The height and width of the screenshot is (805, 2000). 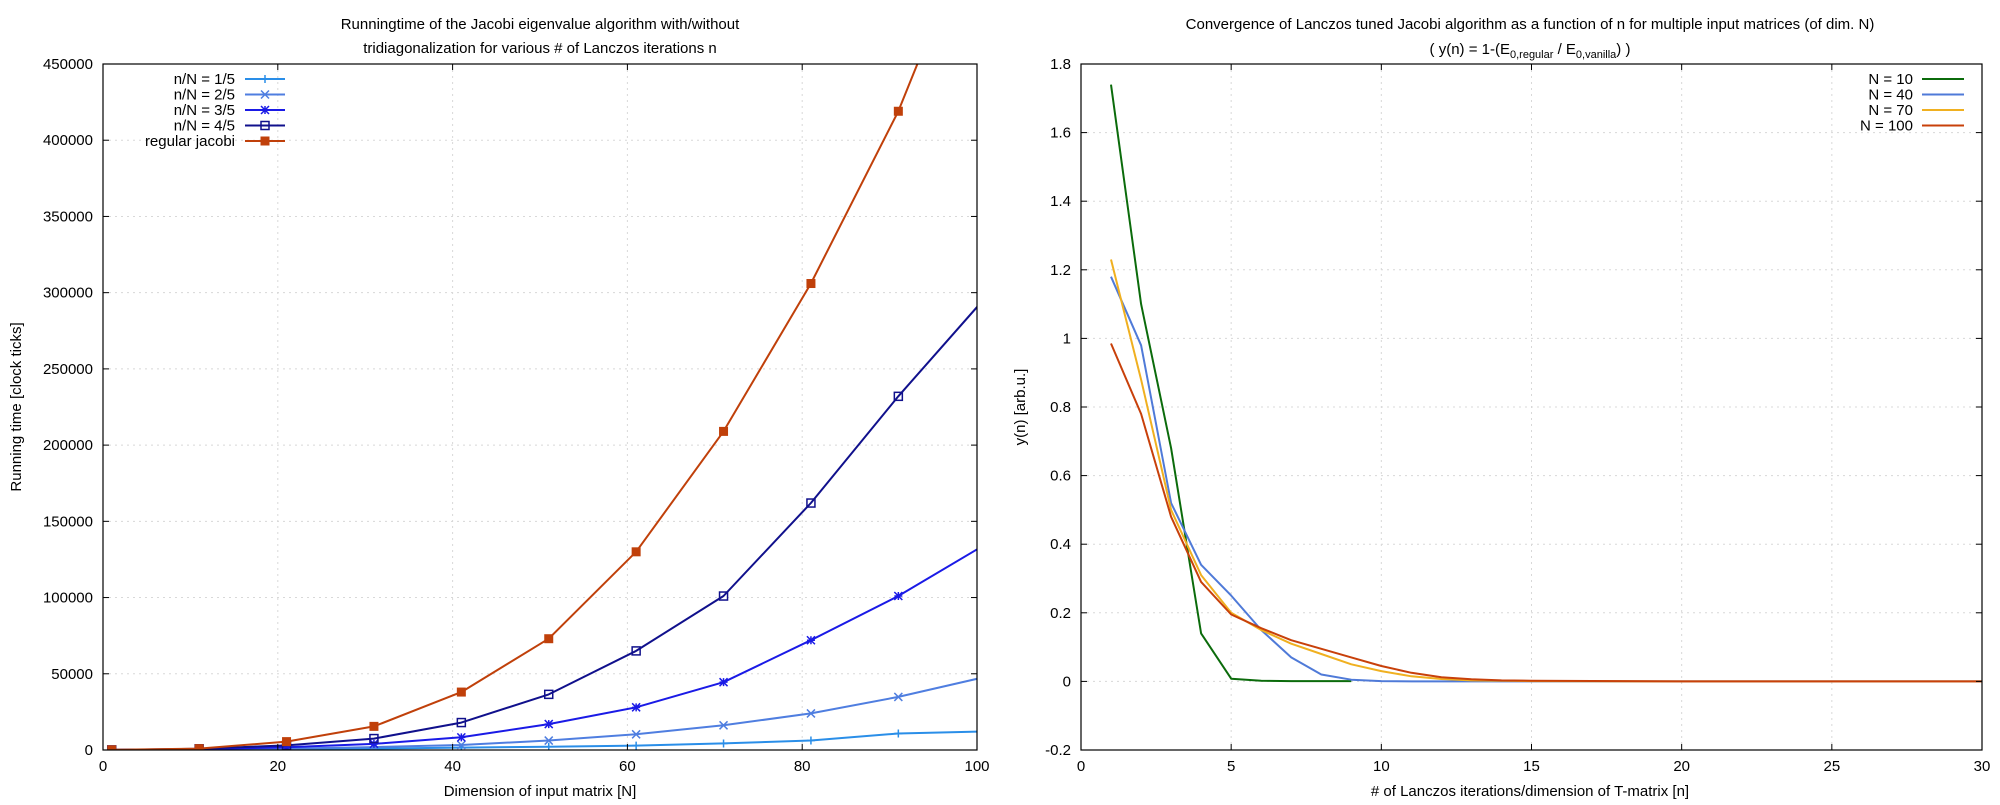 What do you see at coordinates (1060, 407) in the screenshot?
I see `y-tick-label: 0.8` at bounding box center [1060, 407].